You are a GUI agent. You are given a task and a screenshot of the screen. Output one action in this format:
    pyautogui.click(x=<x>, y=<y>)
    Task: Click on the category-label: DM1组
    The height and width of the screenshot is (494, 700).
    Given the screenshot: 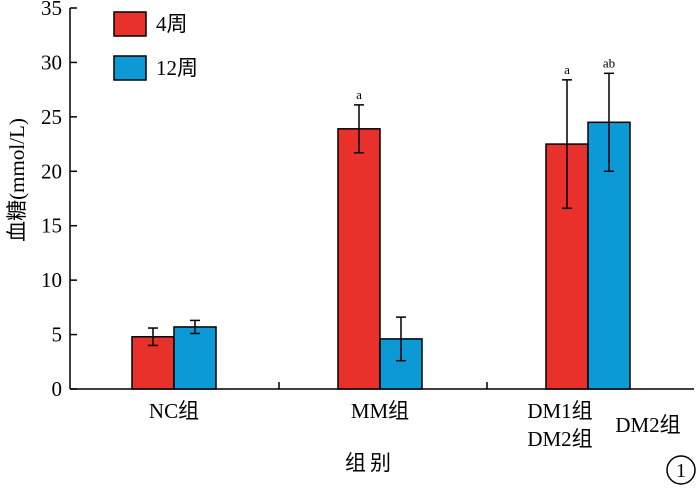 What is the action you would take?
    pyautogui.click(x=559, y=411)
    